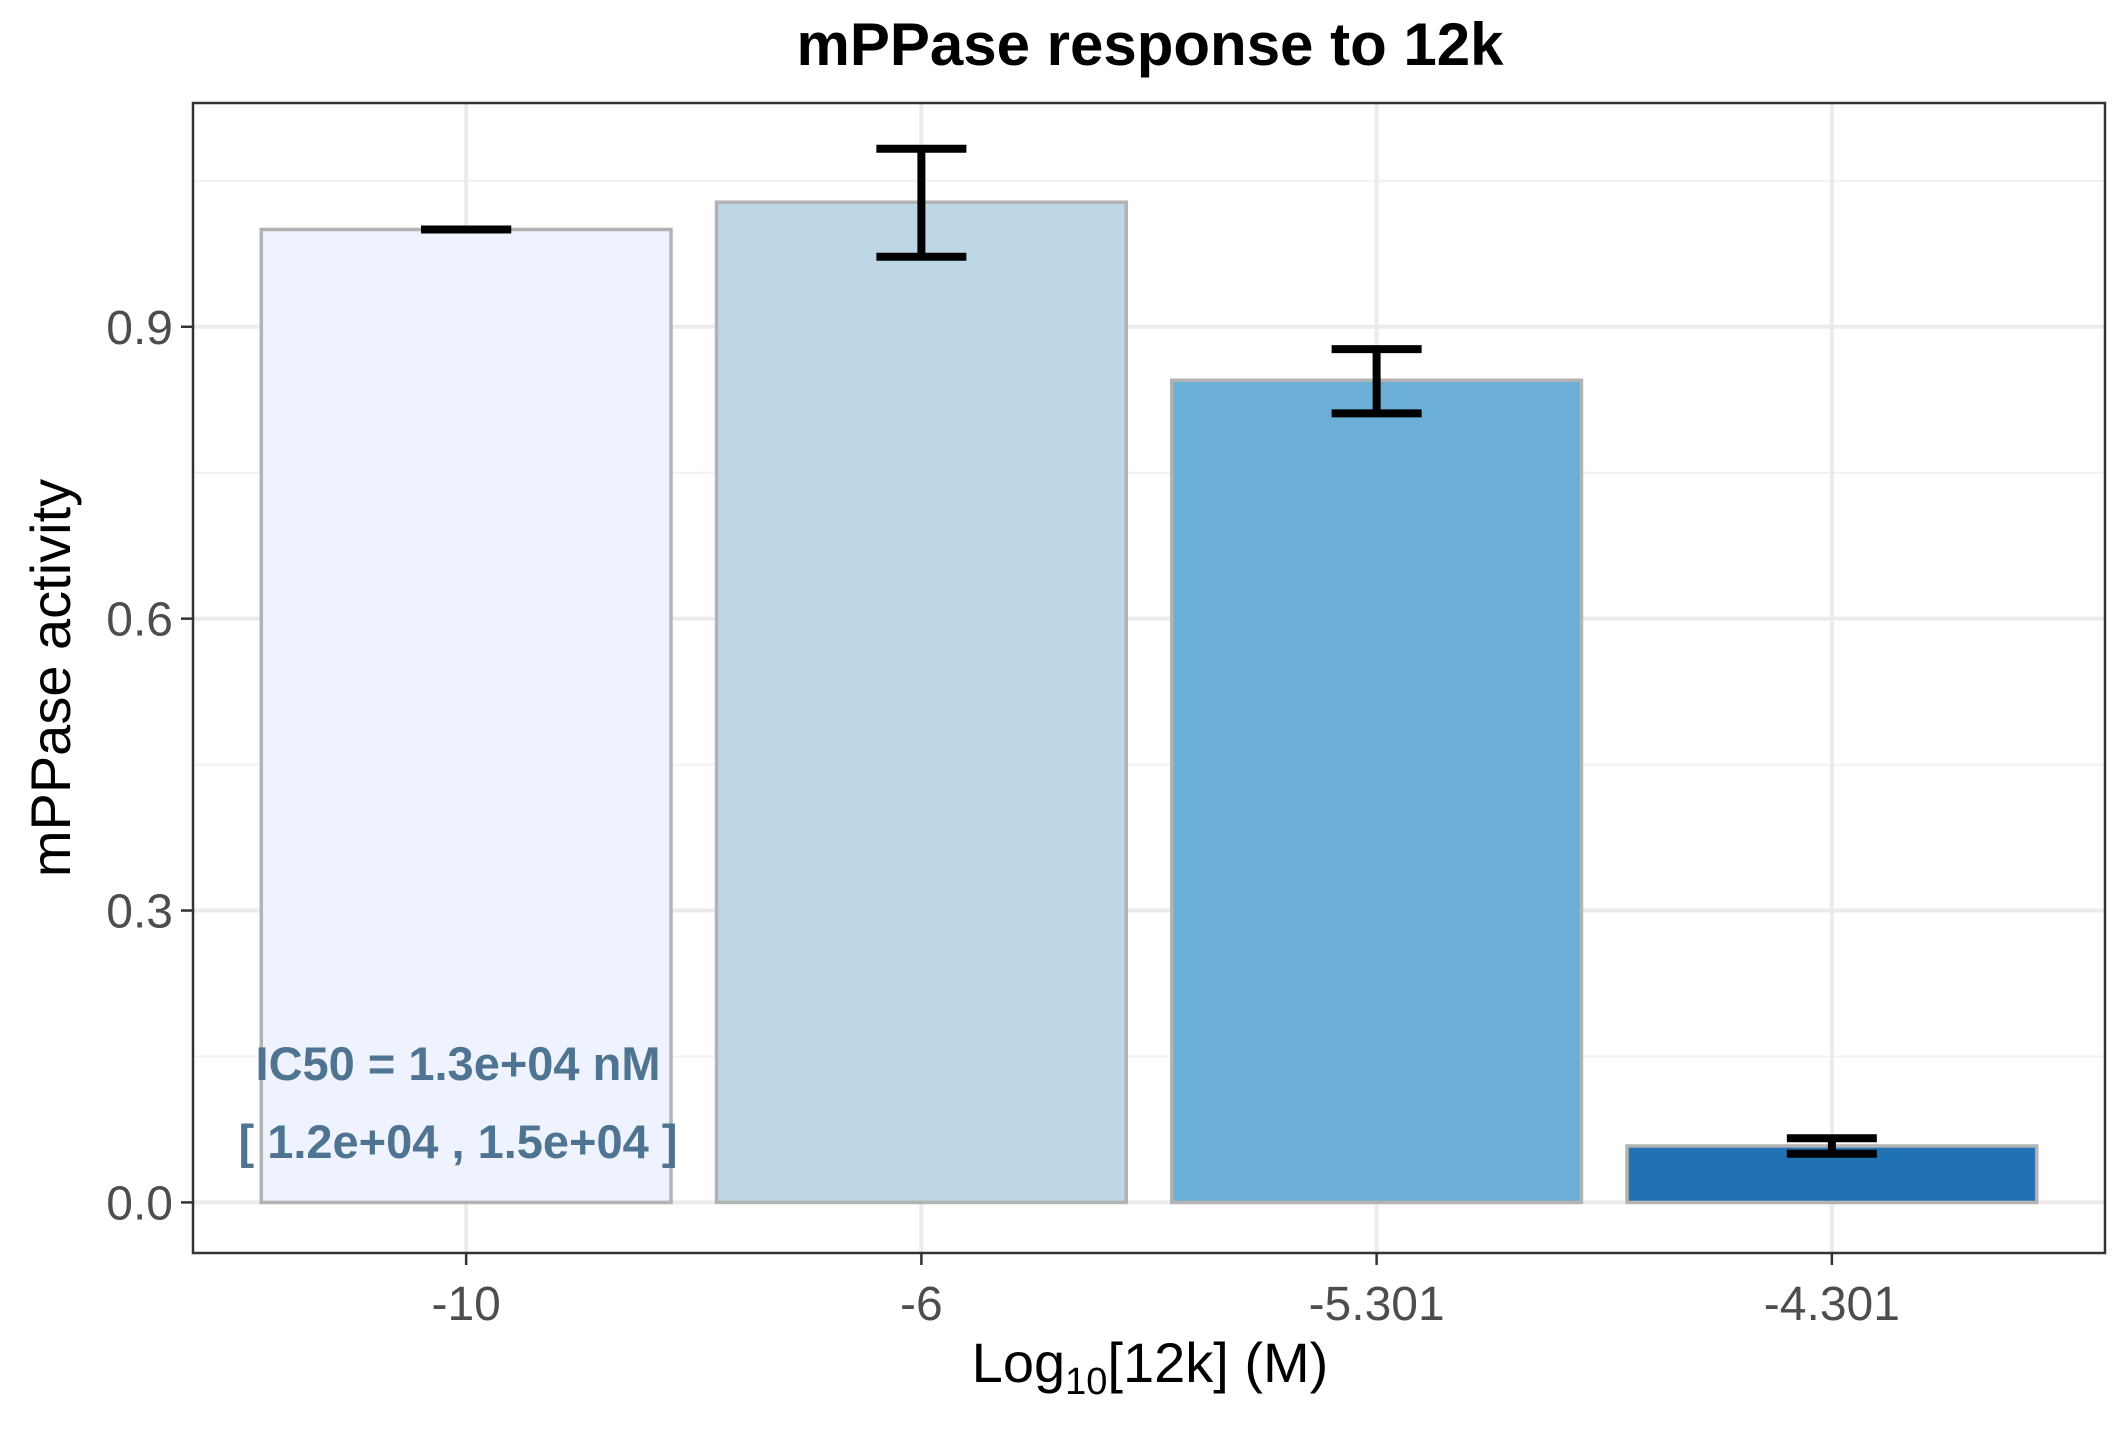 This screenshot has height=1430, width=2121. What do you see at coordinates (139, 620) in the screenshot?
I see `y-tick-label: 0.6` at bounding box center [139, 620].